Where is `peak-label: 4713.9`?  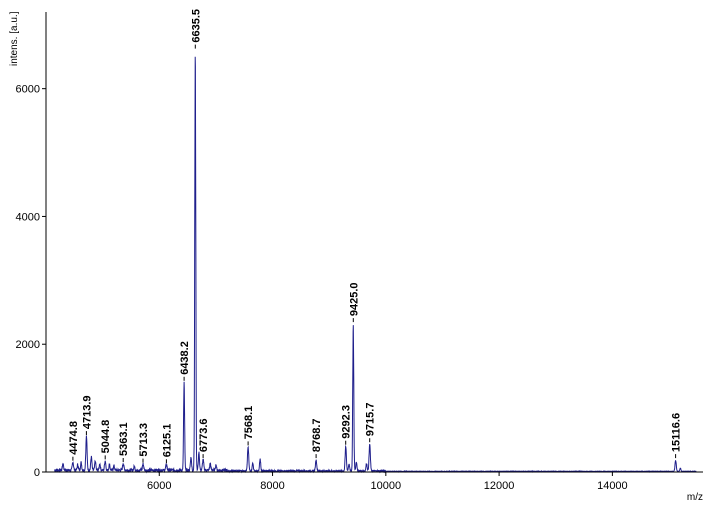 peak-label: 4713.9 is located at coordinates (87, 412).